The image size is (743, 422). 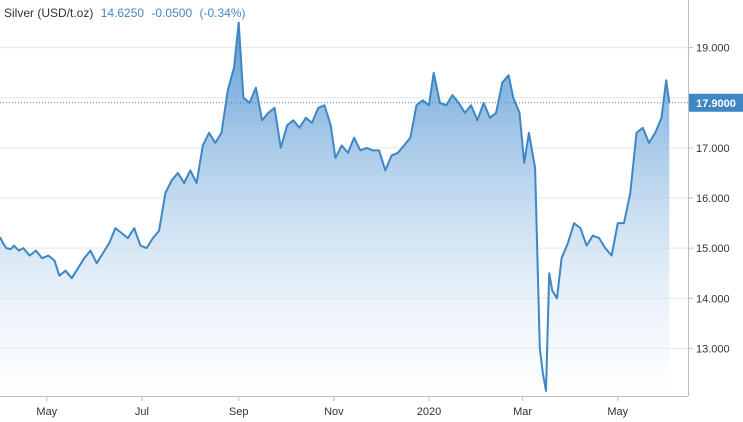 What do you see at coordinates (429, 412) in the screenshot?
I see `x-tick-label: 2020` at bounding box center [429, 412].